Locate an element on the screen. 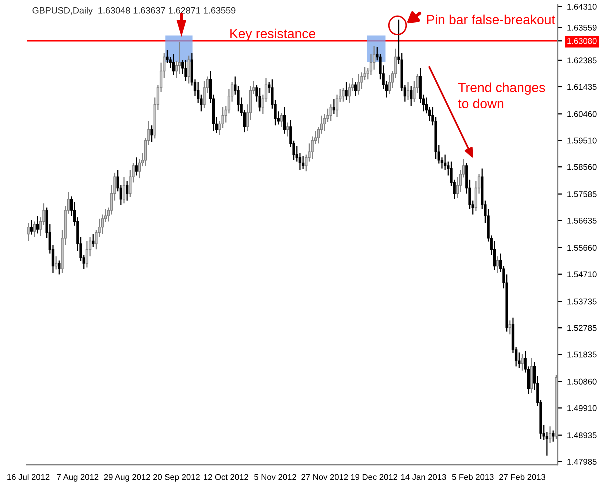 The width and height of the screenshot is (600, 488). y-tick-label: 1.63080 is located at coordinates (582, 41).